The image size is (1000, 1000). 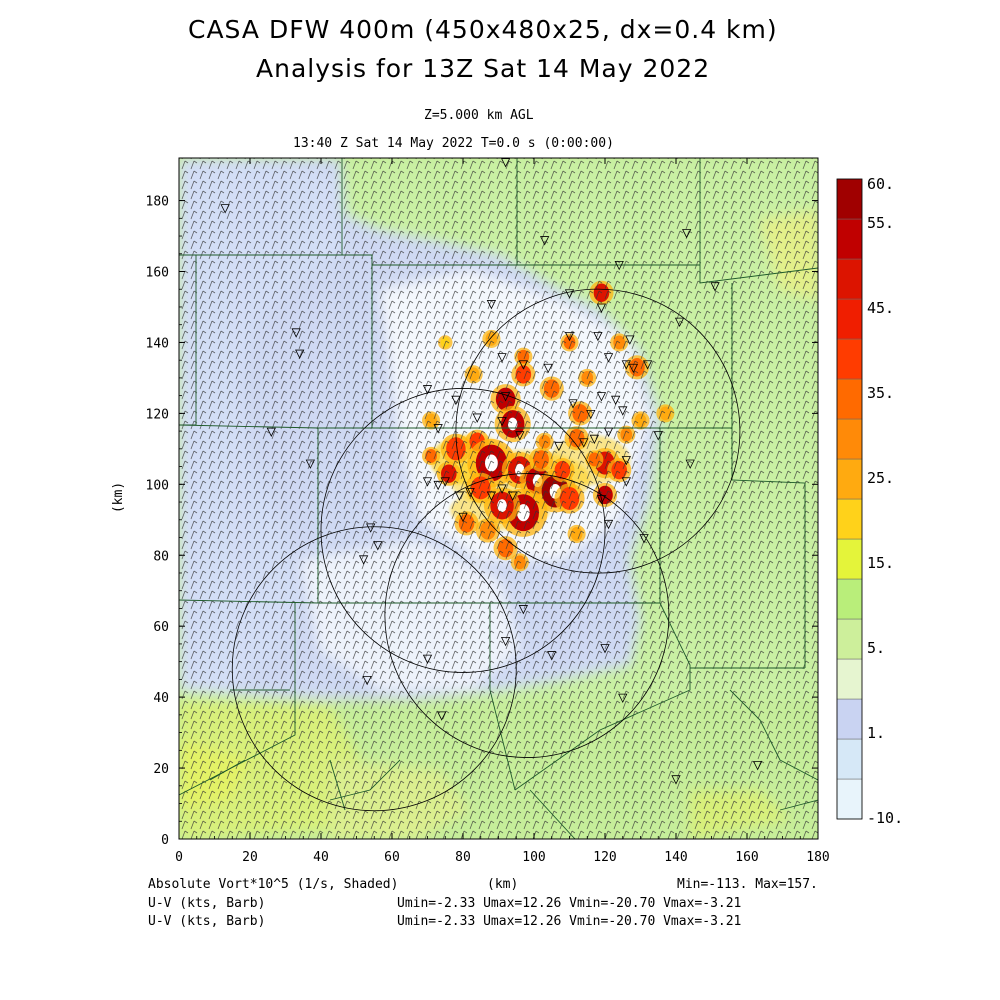 What do you see at coordinates (161, 627) in the screenshot?
I see `y-tick-label: 60` at bounding box center [161, 627].